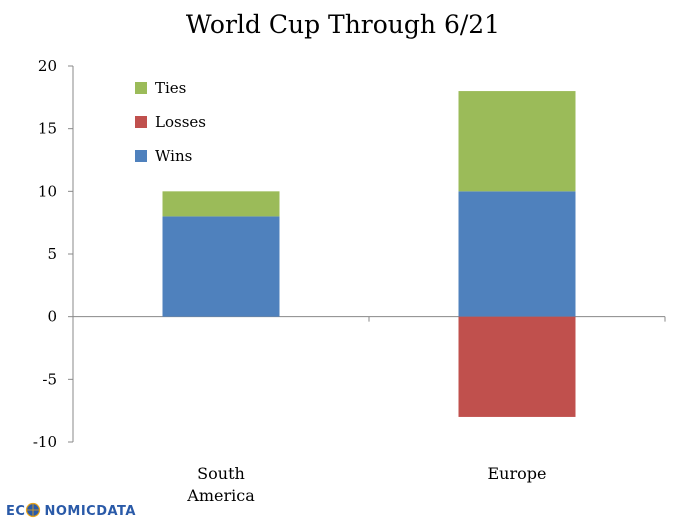 This screenshot has height=523, width=686. What do you see at coordinates (90, 511) in the screenshot?
I see `logo-text-part-2: NOMICDATA` at bounding box center [90, 511].